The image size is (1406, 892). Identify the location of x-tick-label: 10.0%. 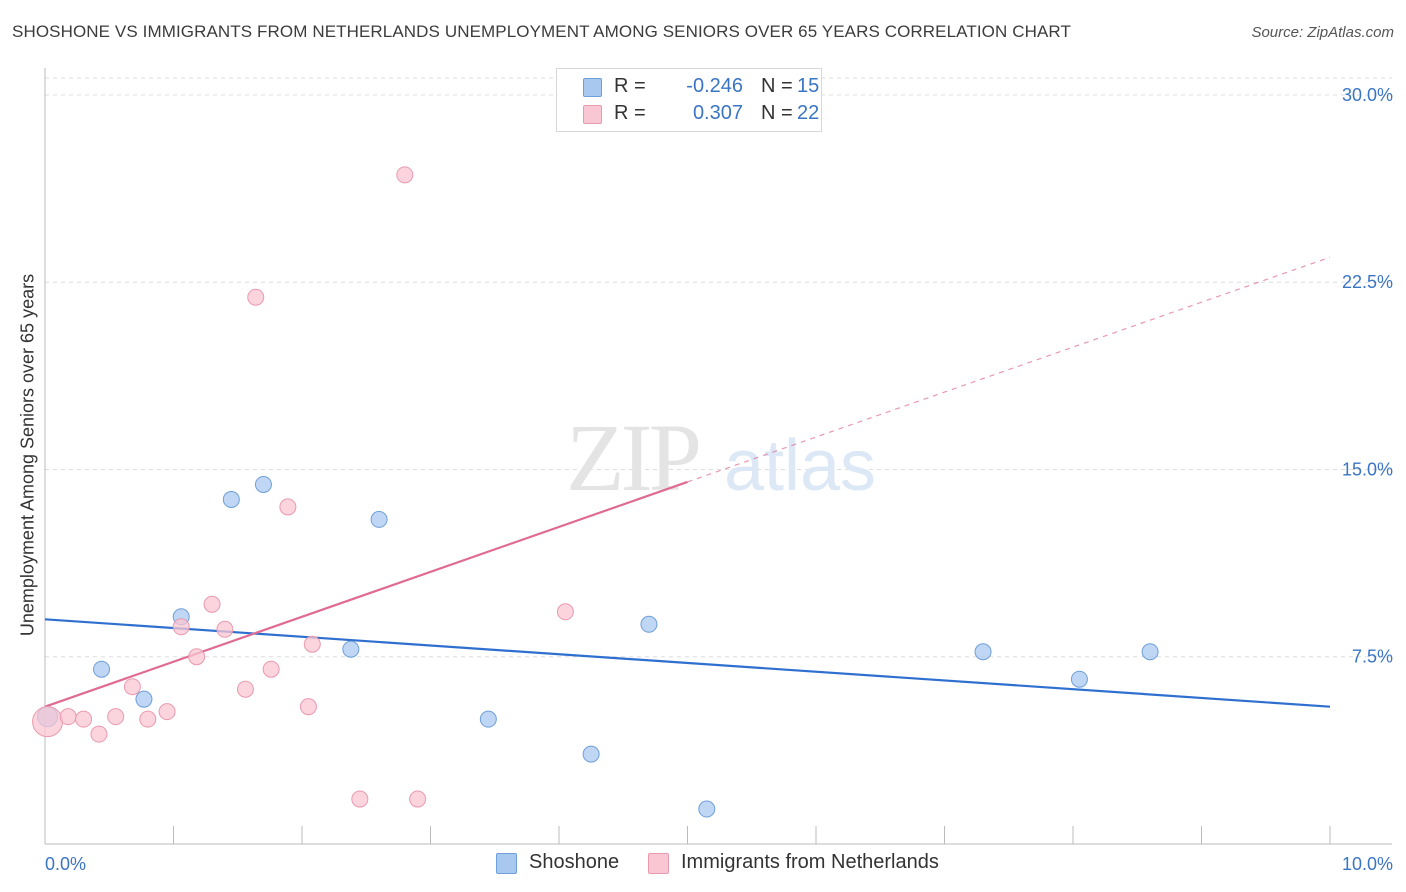
(1367, 864).